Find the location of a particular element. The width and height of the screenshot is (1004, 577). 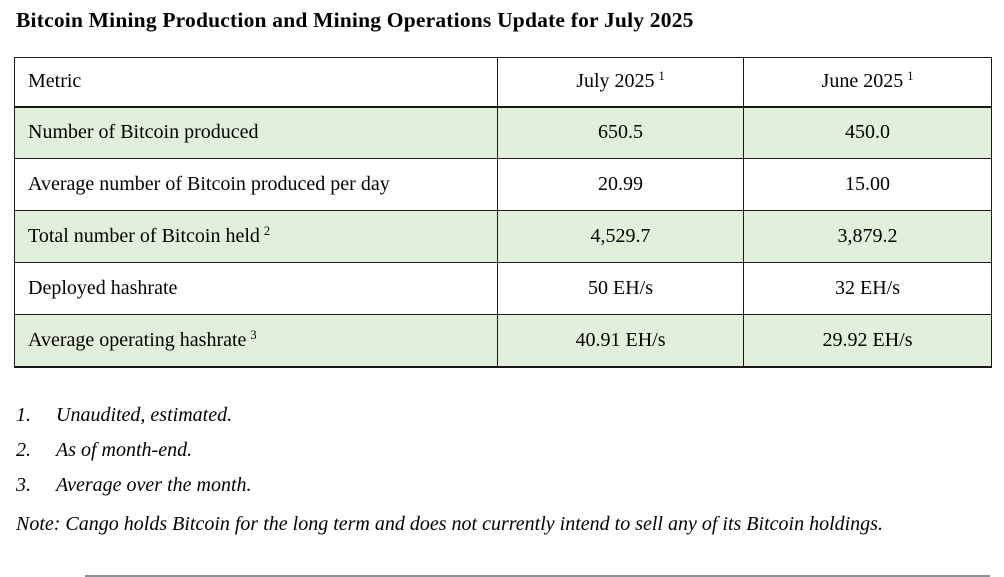

july-value-cell: 4,529.7 is located at coordinates (620, 236).